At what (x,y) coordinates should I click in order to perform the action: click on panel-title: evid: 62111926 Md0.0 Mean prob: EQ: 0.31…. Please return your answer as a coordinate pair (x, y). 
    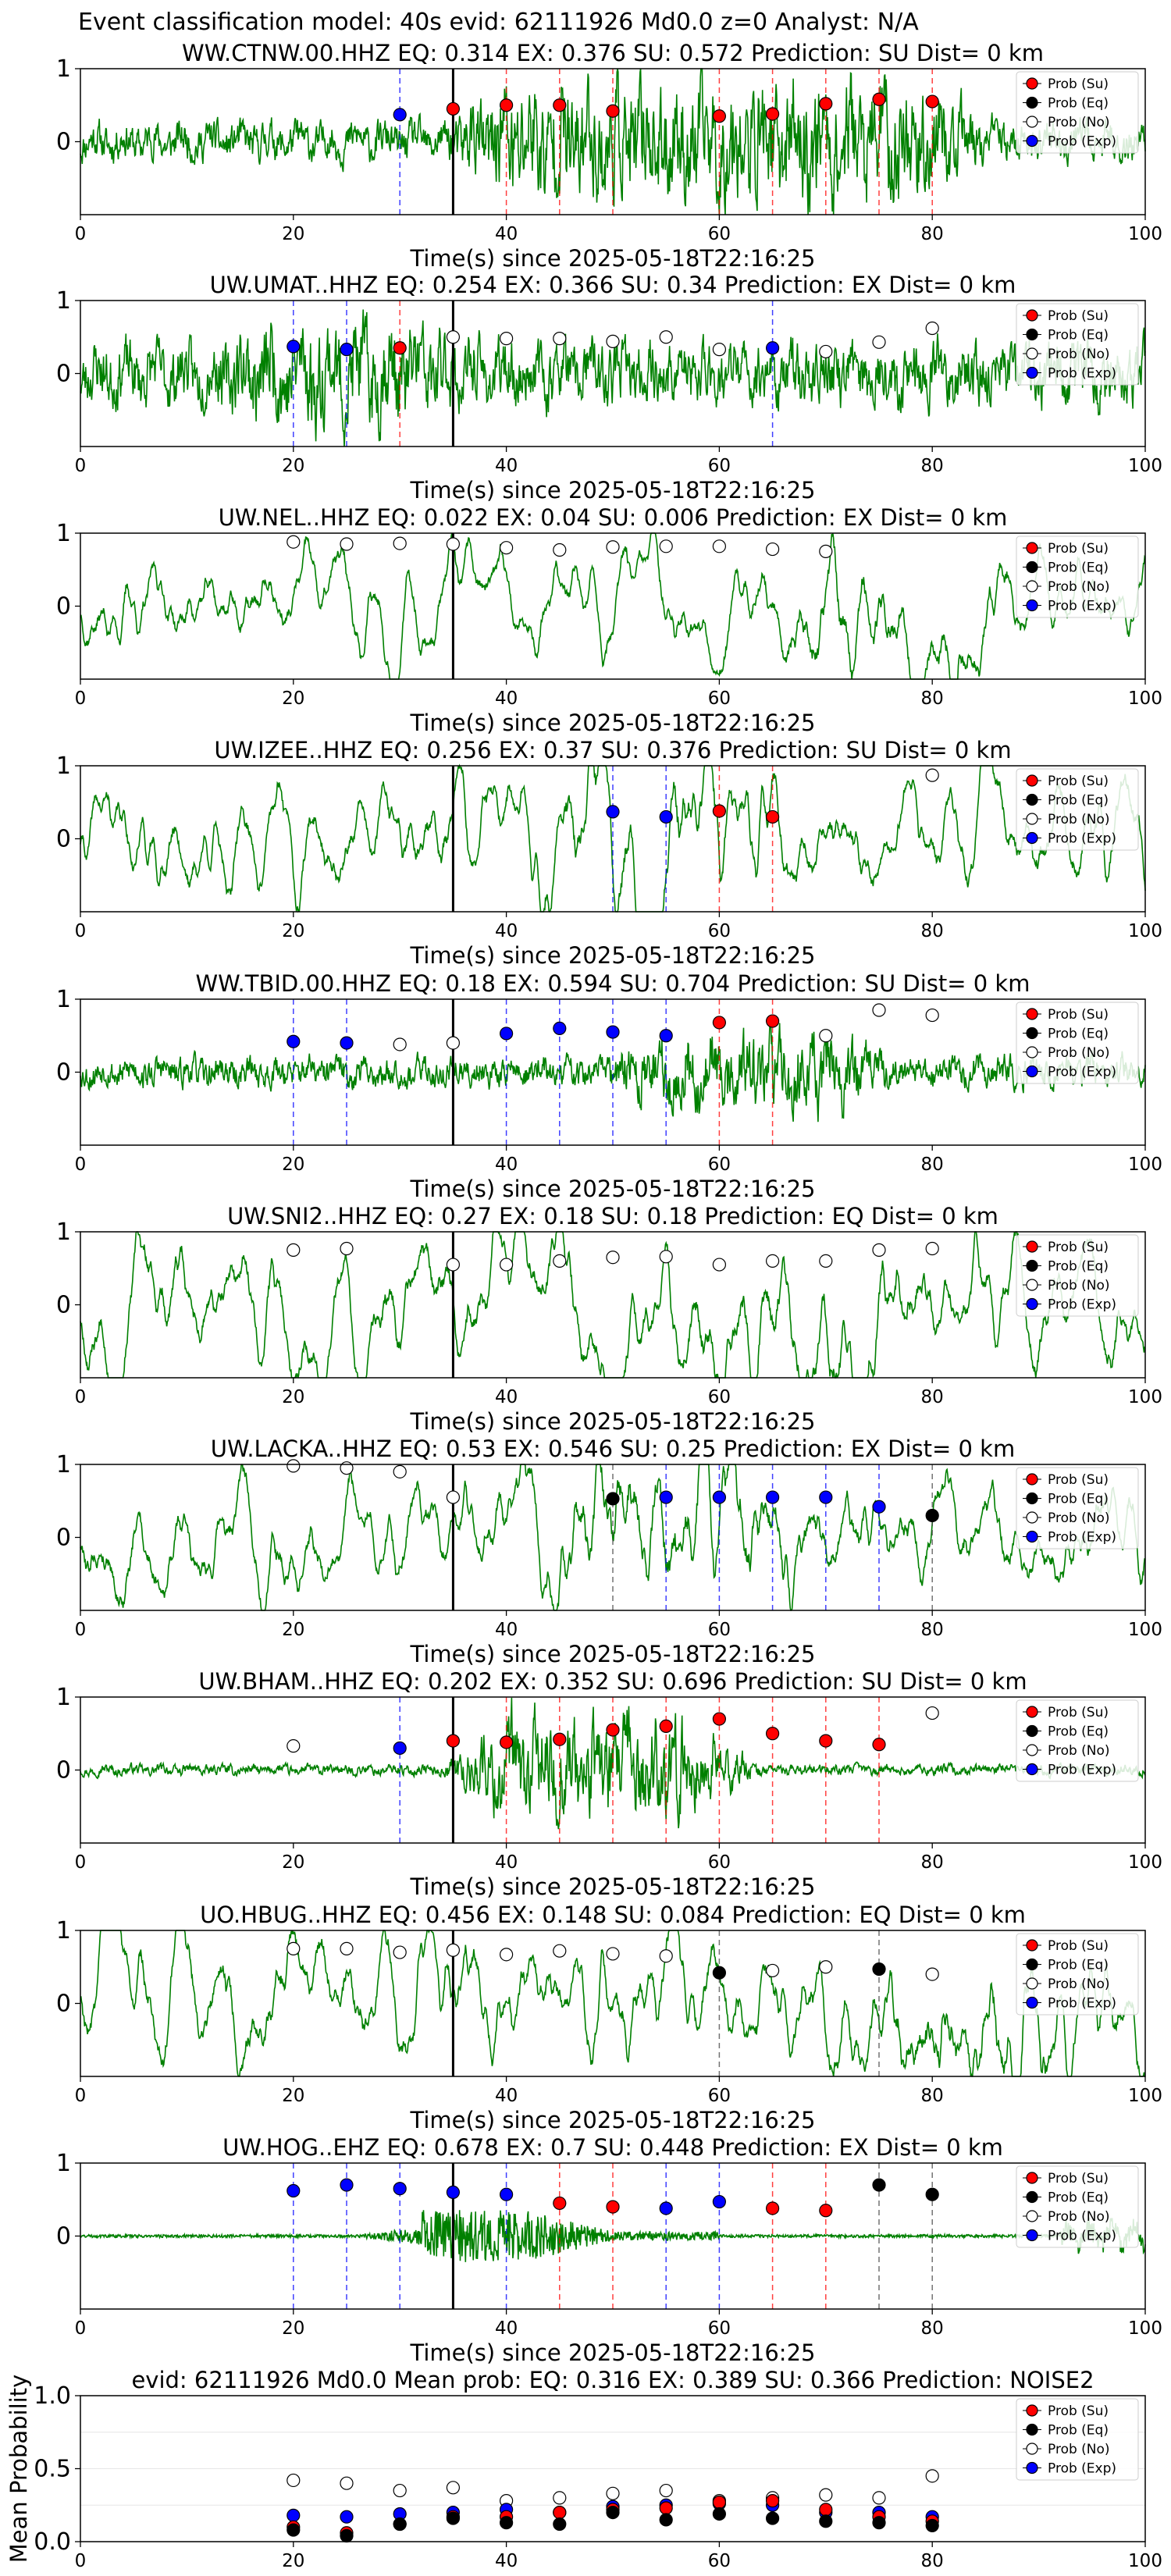
    Looking at the image, I should click on (612, 2380).